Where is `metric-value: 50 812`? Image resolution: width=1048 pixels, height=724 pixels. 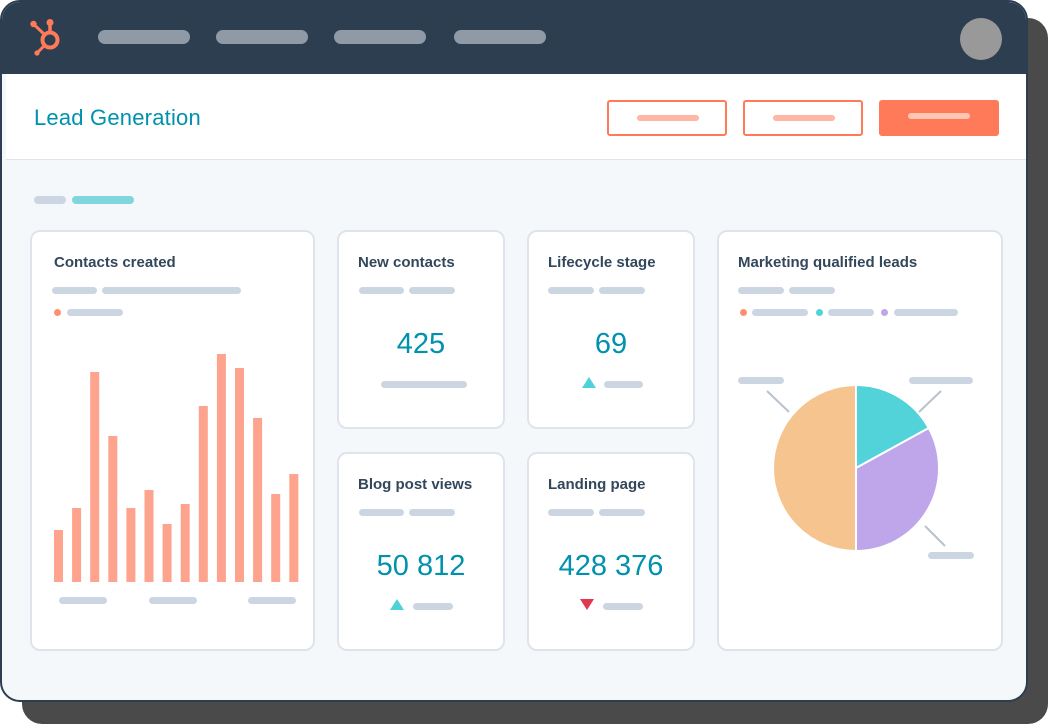
metric-value: 50 812 is located at coordinates (421, 566).